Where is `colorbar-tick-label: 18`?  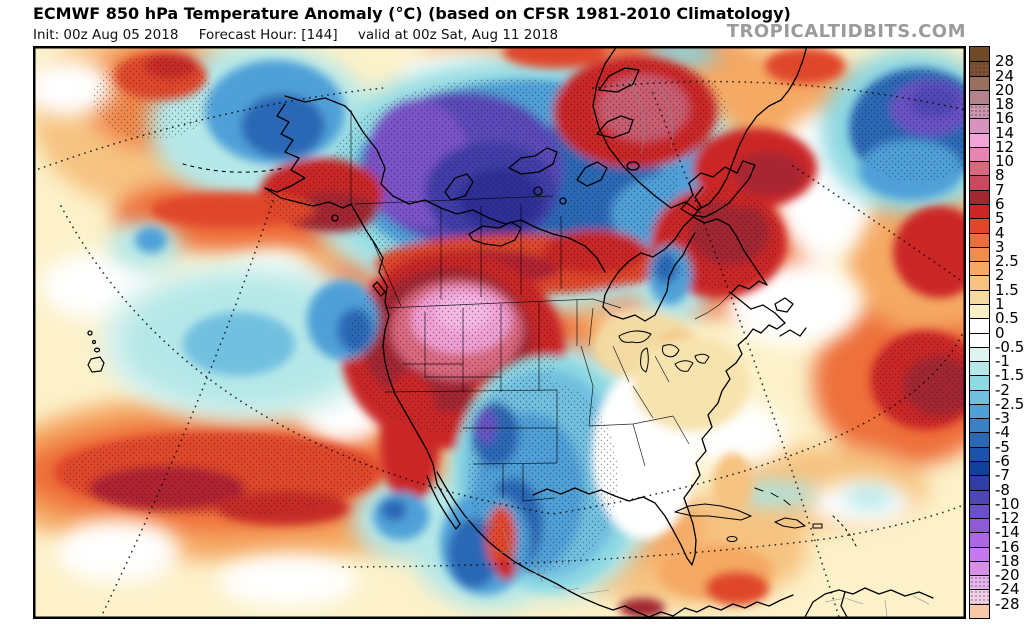 colorbar-tick-label: 18 is located at coordinates (1005, 104).